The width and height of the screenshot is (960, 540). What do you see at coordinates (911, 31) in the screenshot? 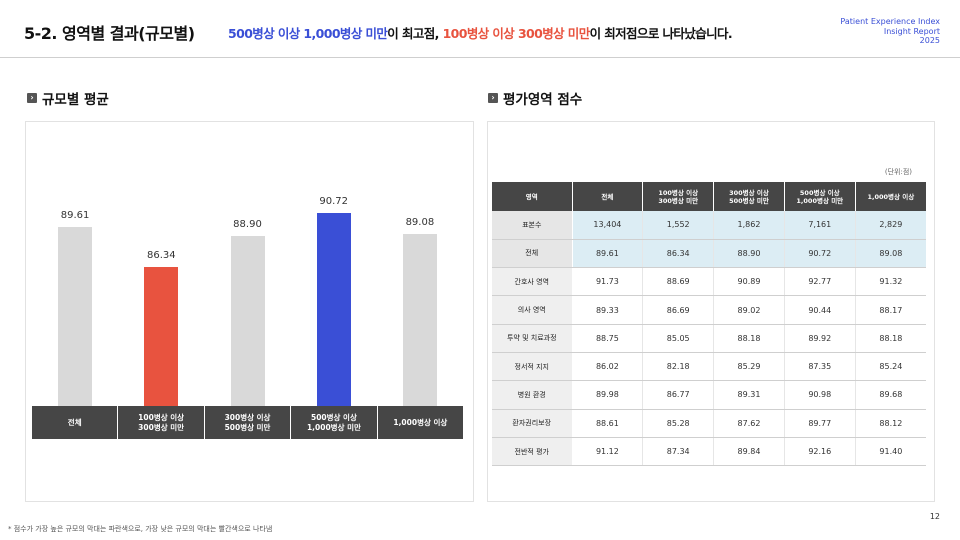
I see `brand-line: Insight Report` at bounding box center [911, 31].